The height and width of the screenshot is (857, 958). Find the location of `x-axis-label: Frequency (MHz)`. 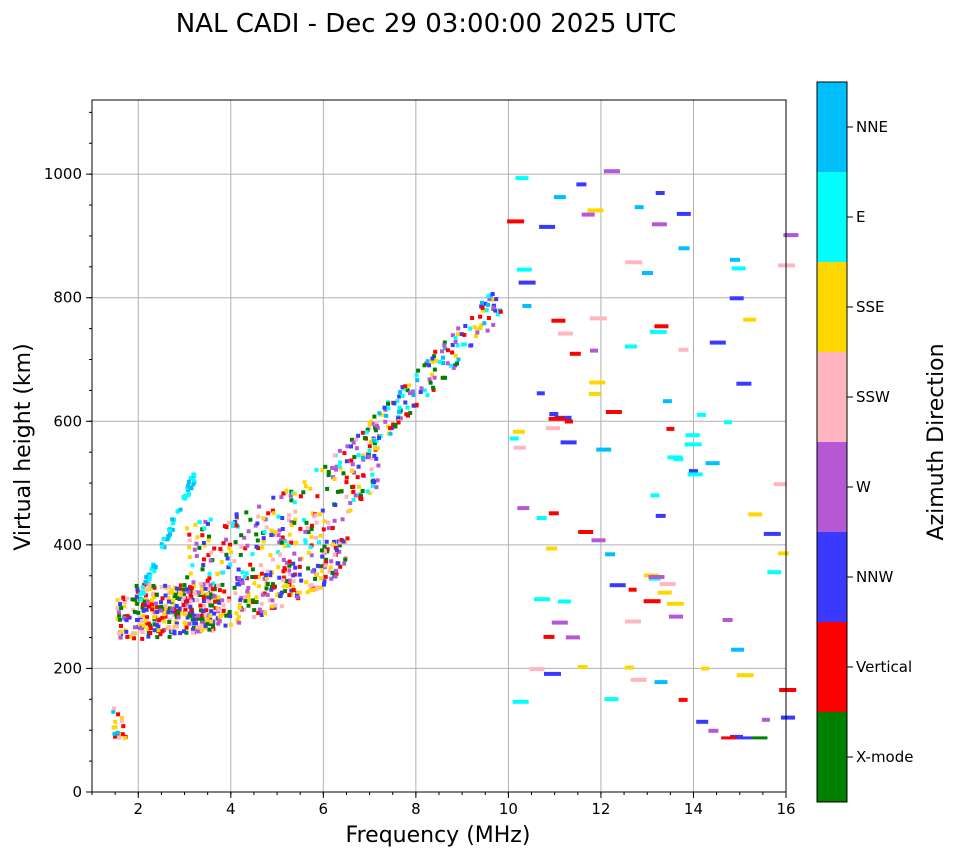

x-axis-label: Frequency (MHz) is located at coordinates (438, 835).